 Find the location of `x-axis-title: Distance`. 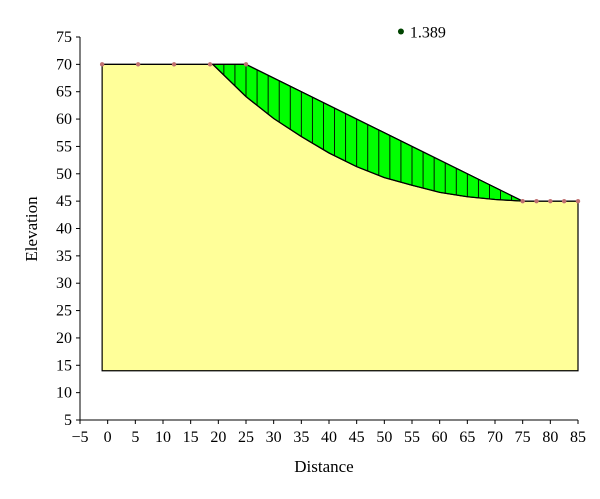

x-axis-title: Distance is located at coordinates (323, 466).